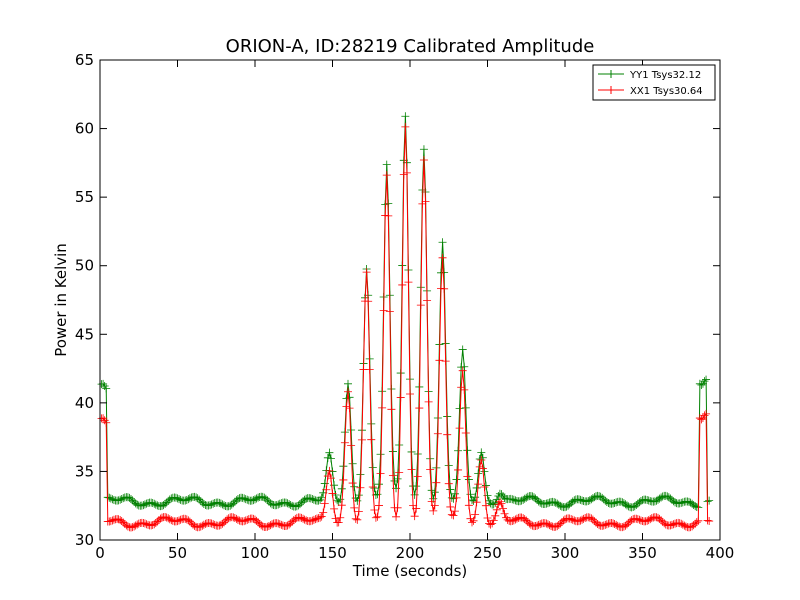 This screenshot has height=600, width=800. I want to click on legend: YY1 Tsys32.12 XX1 Tsys30.64, so click(654, 82).